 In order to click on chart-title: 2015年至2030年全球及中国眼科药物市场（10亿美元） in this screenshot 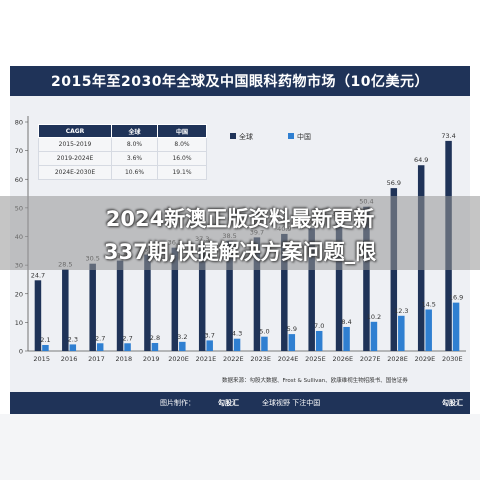, I will do `click(240, 81)`.